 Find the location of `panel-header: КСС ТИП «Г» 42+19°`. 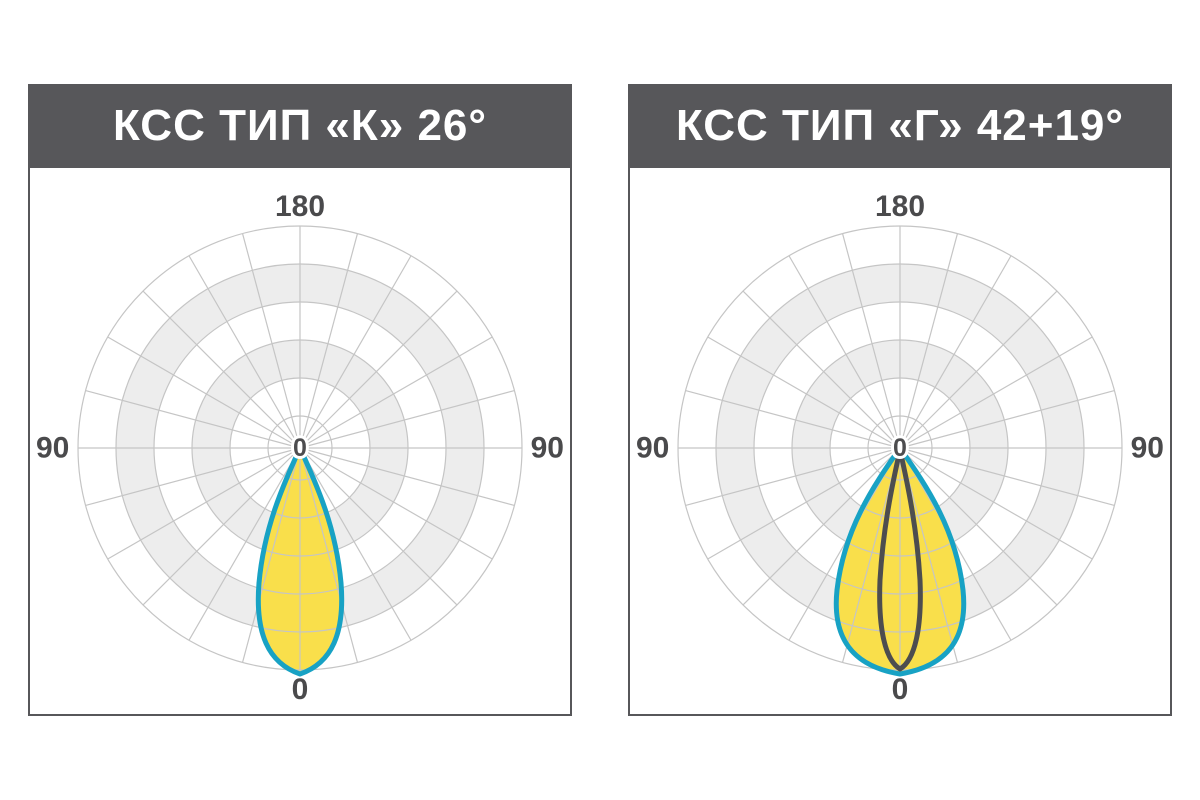

panel-header: КСС ТИП «Г» 42+19° is located at coordinates (900, 126).